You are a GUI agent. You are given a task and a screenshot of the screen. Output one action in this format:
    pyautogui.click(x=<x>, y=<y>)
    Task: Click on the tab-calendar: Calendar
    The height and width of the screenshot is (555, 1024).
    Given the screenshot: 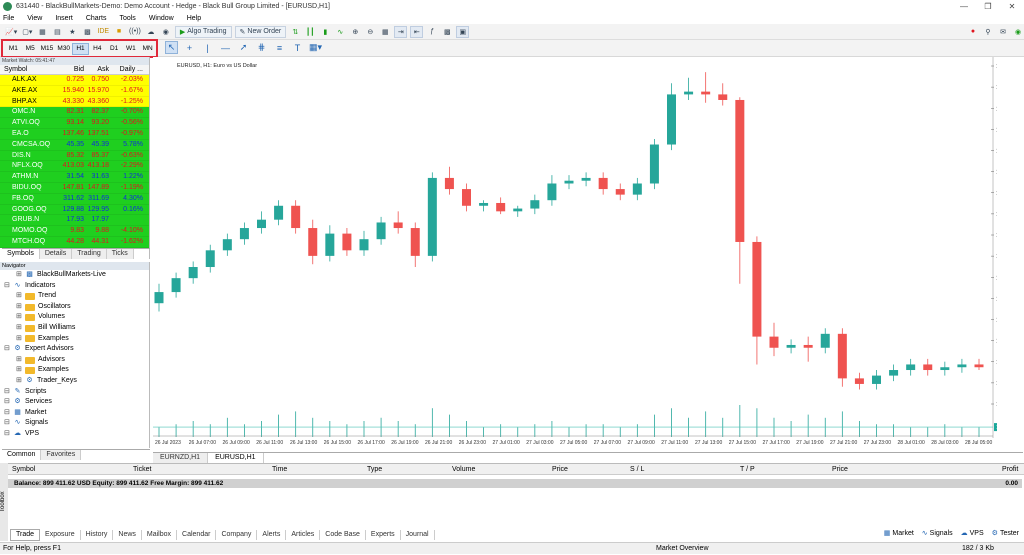 What is the action you would take?
    pyautogui.click(x=197, y=534)
    